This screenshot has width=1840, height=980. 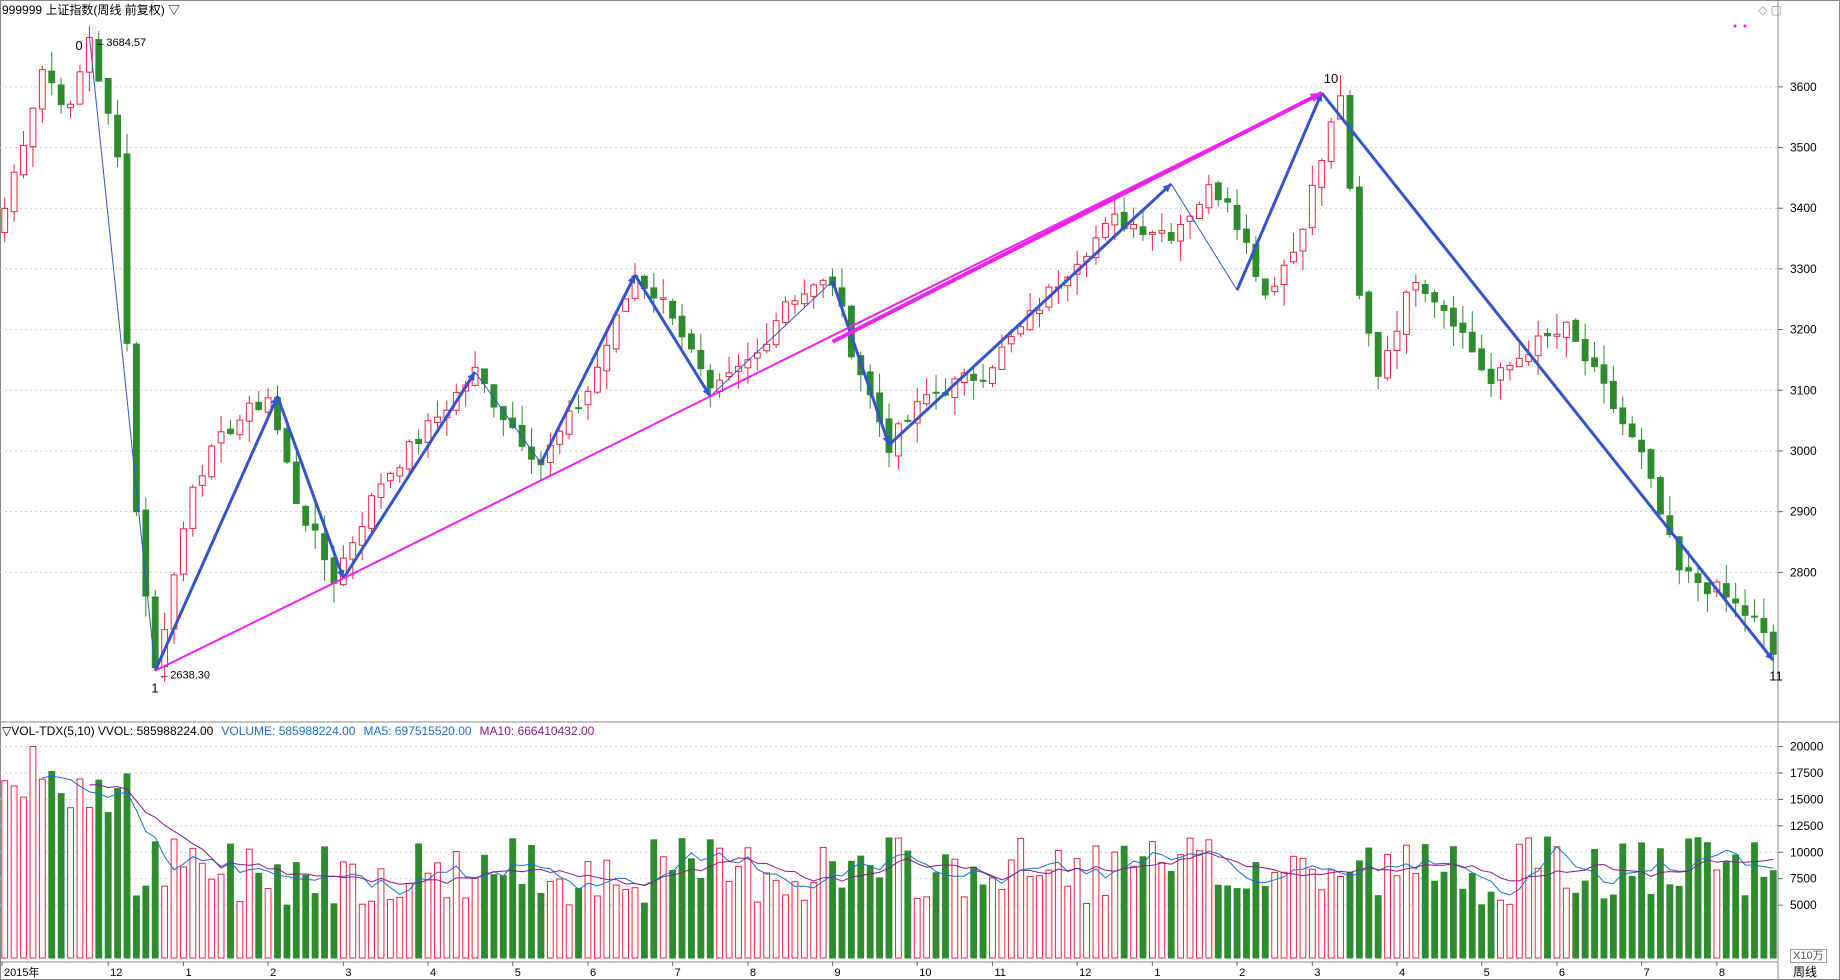 I want to click on marker-dot, so click(x=1745, y=26).